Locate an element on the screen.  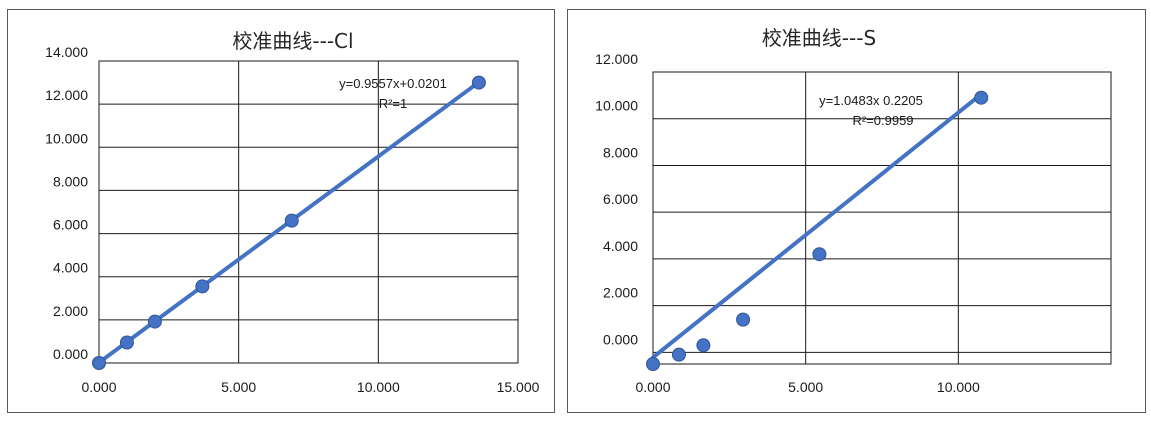
s-y-tick-label: 12.000 is located at coordinates (616, 59).